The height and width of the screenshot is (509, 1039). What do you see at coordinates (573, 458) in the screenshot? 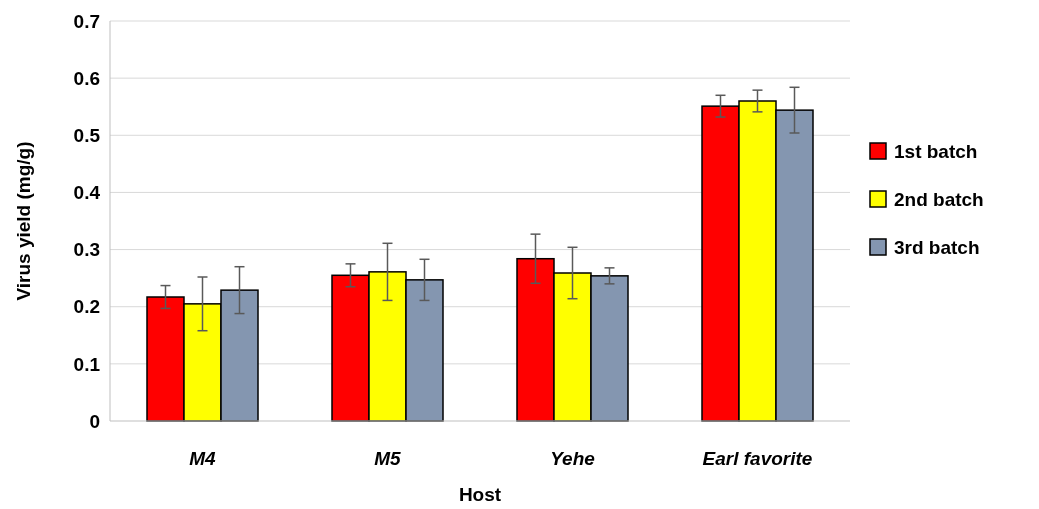
I see `x-tick-label: Yehe` at bounding box center [573, 458].